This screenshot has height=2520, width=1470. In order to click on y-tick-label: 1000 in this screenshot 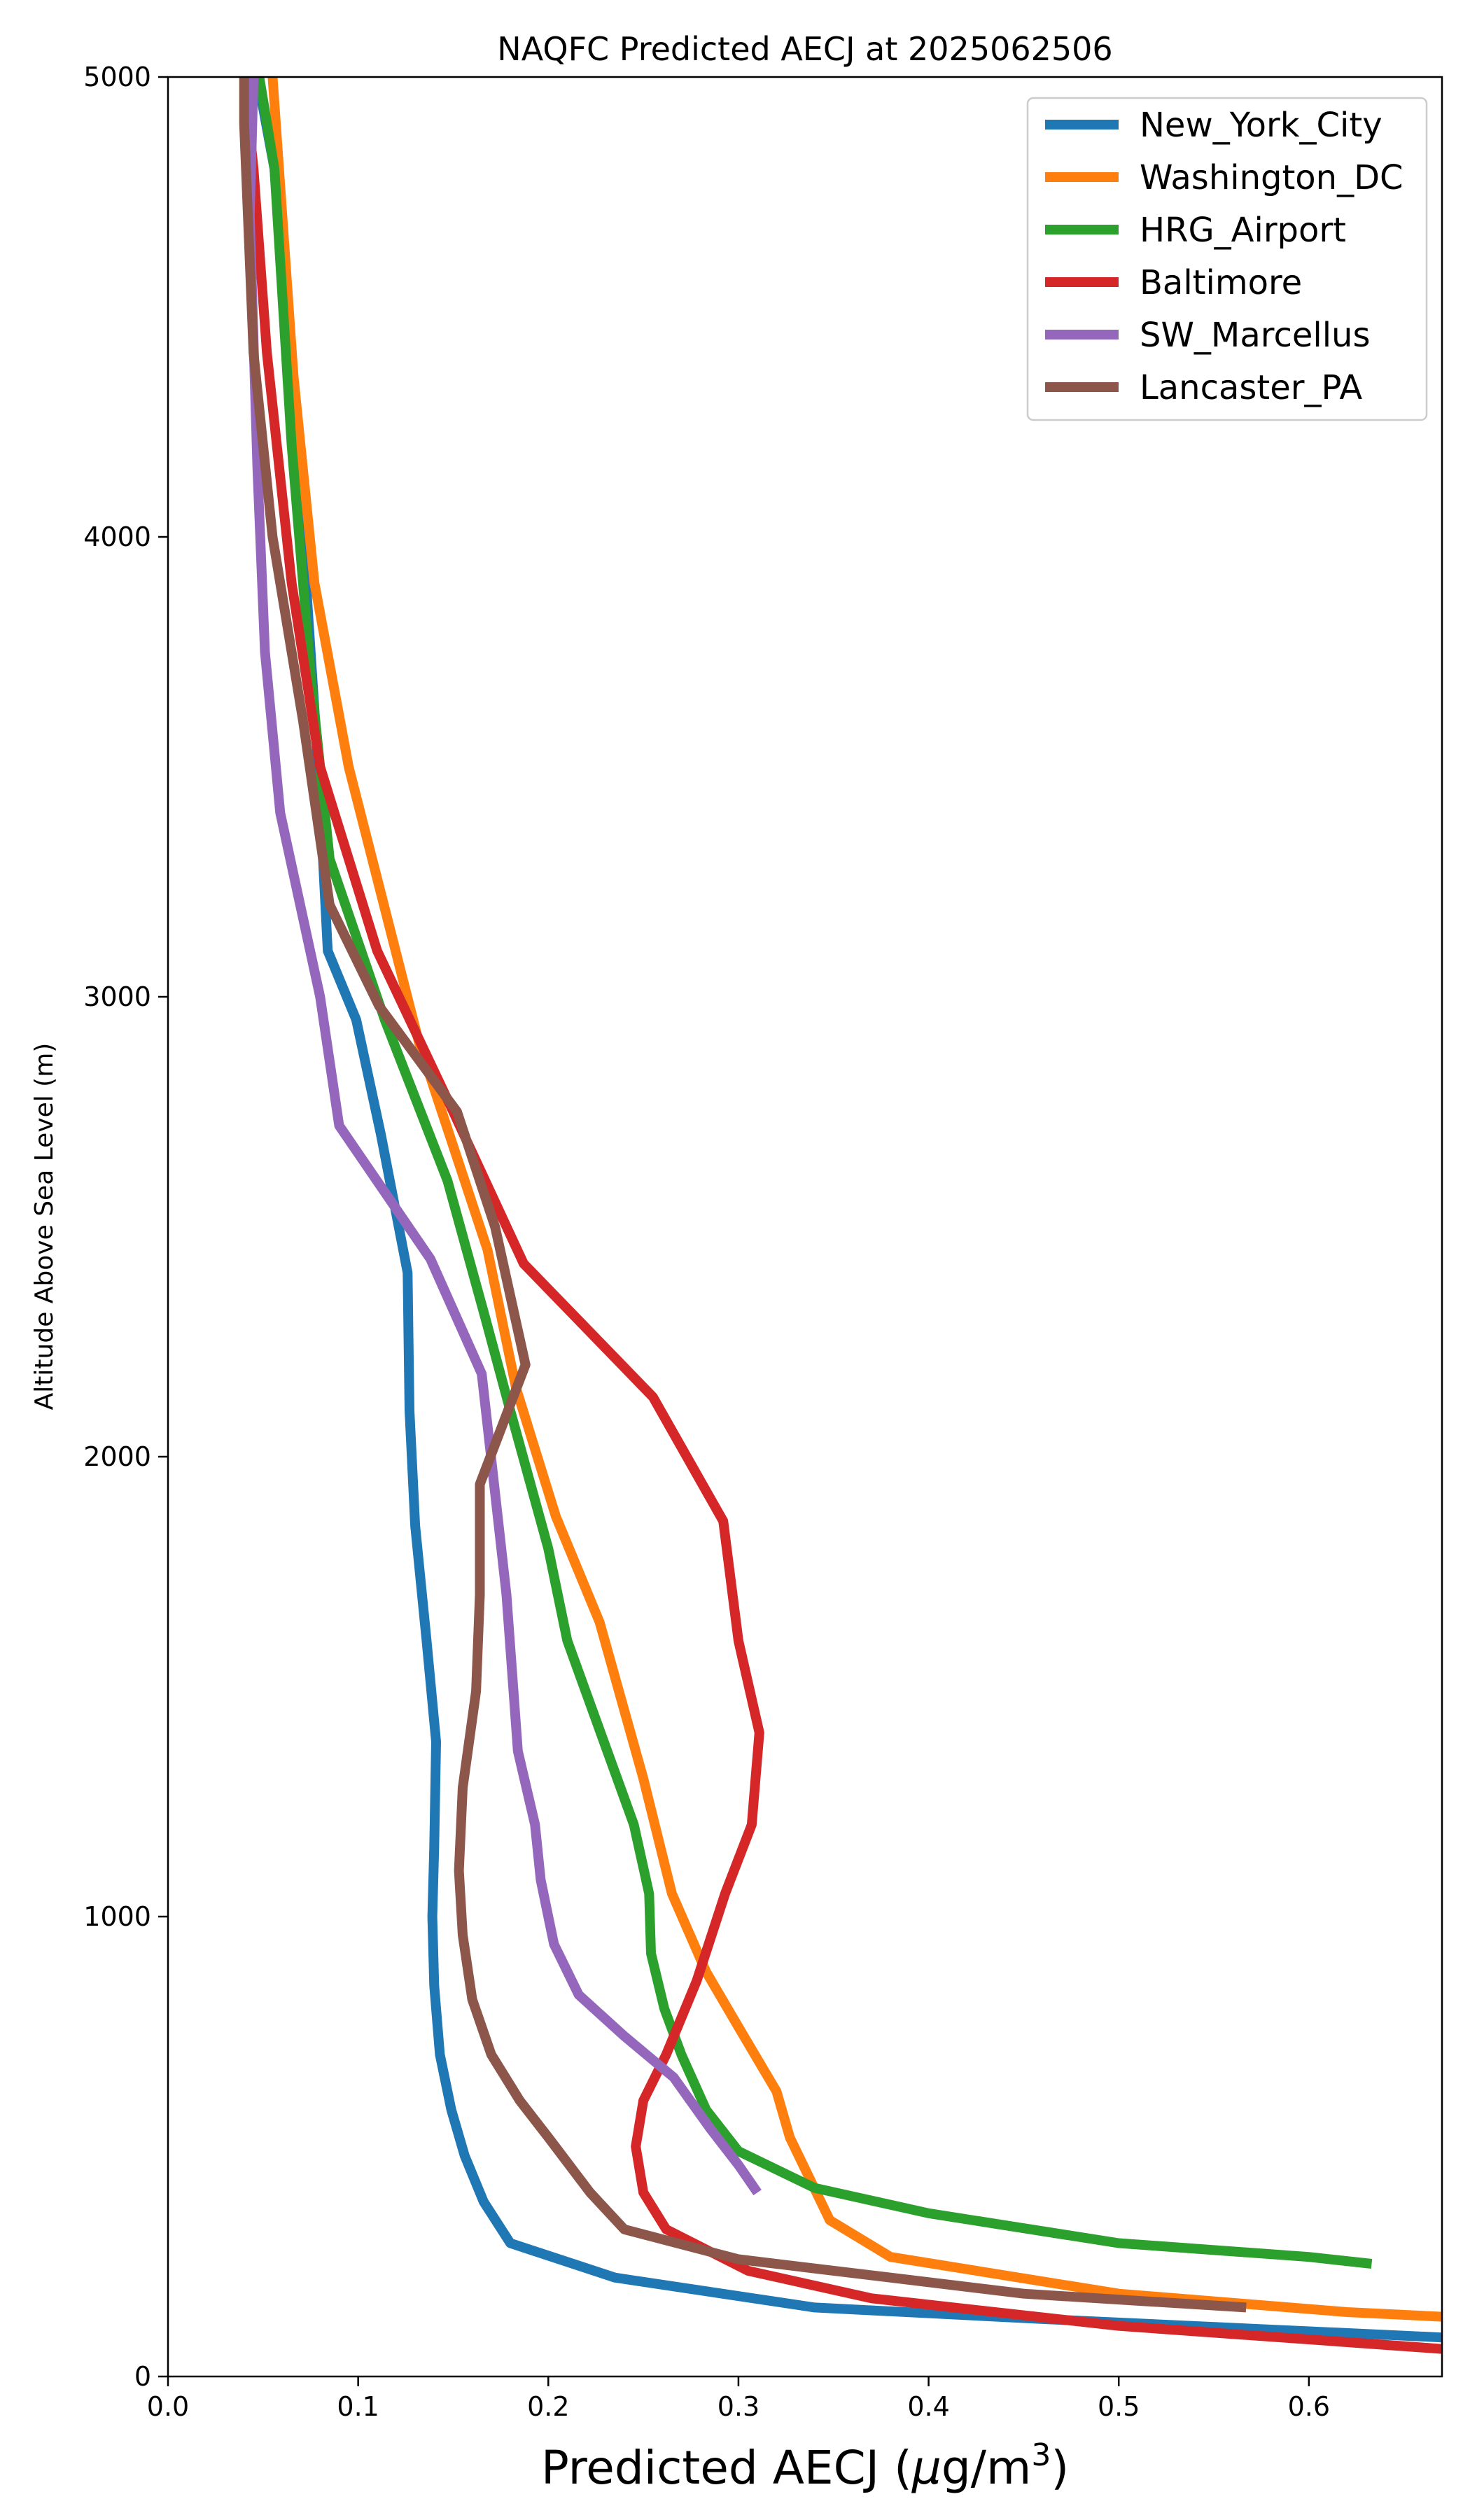, I will do `click(117, 1916)`.